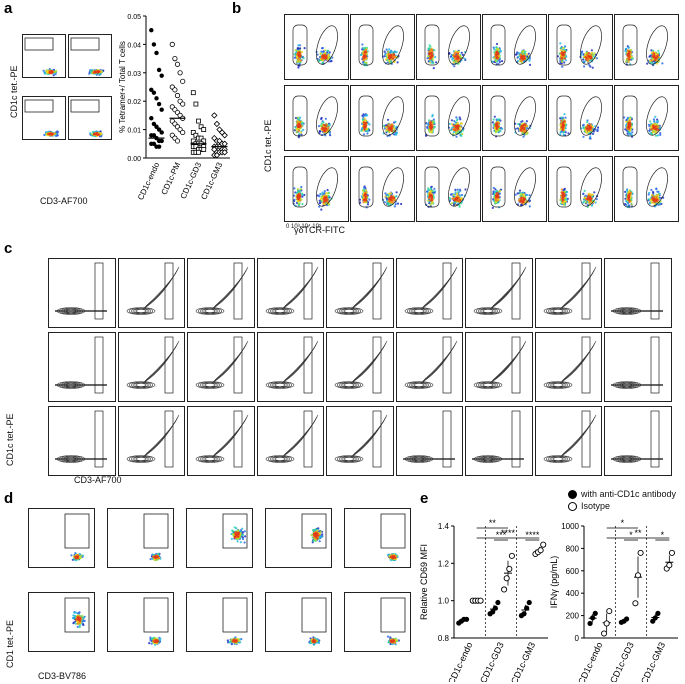 The image size is (685, 684). Describe the element at coordinates (573, 571) in the screenshot. I see `panel-e-2-y-tick-label: 600` at that location.